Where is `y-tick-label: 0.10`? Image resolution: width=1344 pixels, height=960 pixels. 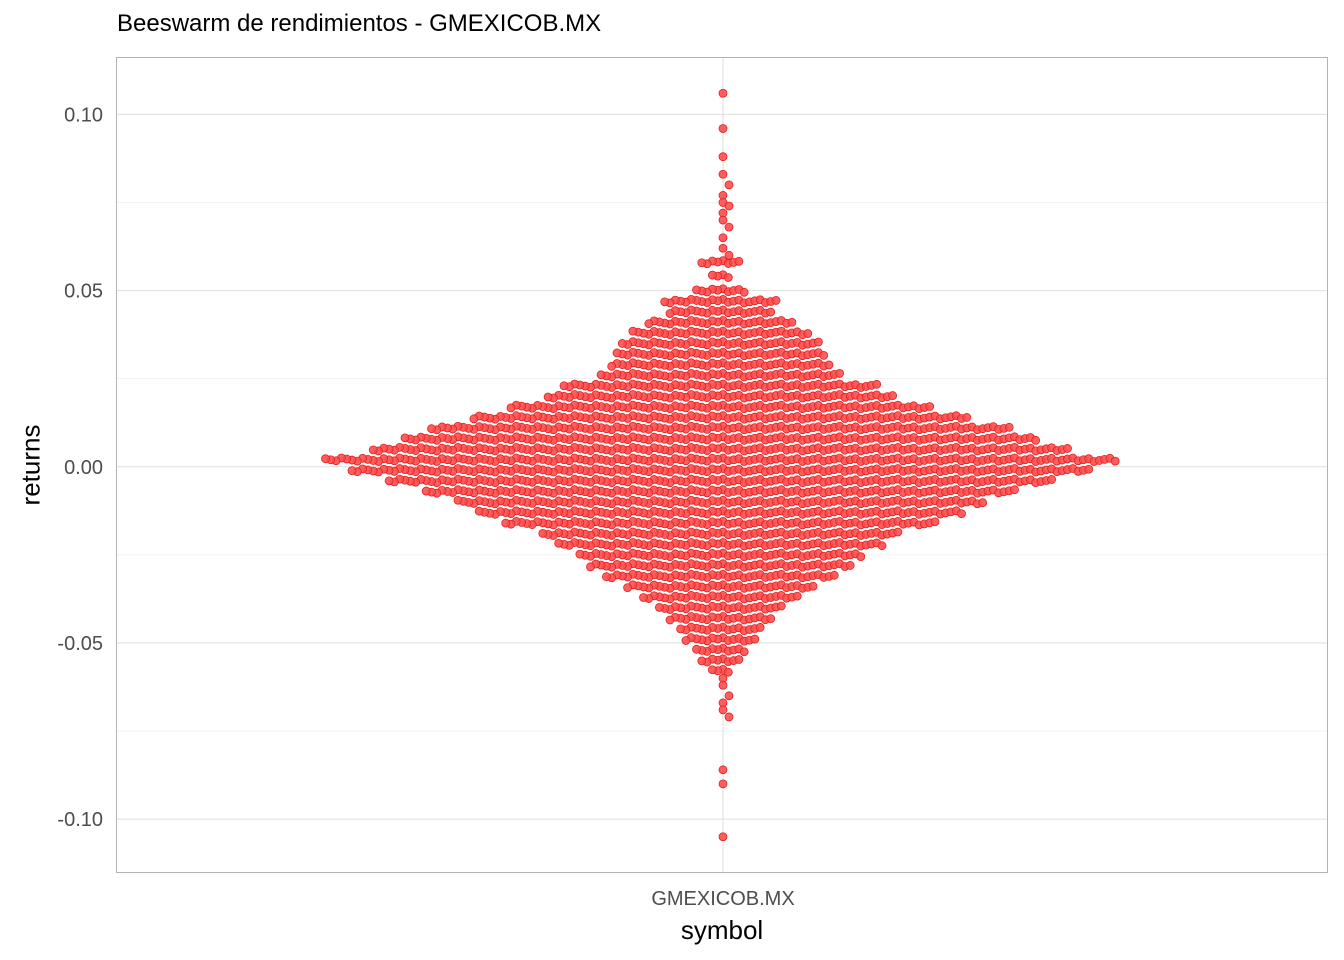 y-tick-label: 0.10 is located at coordinates (83, 115).